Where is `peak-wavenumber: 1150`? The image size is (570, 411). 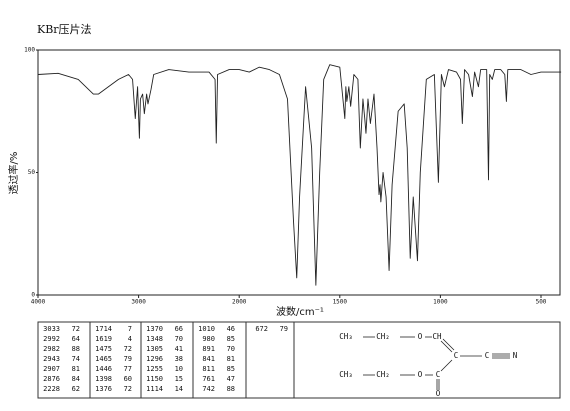
peak-wavenumber: 1150 is located at coordinates (154, 379).